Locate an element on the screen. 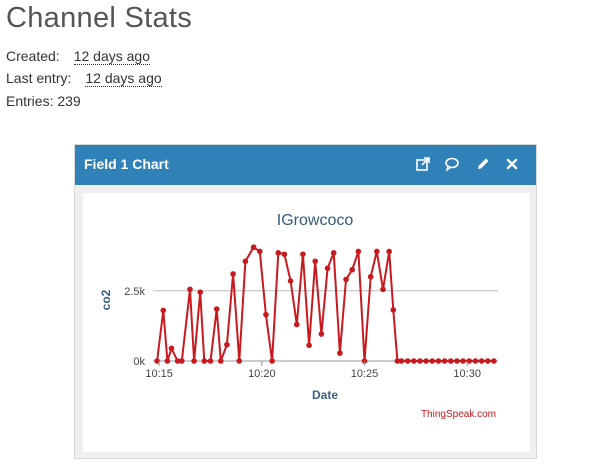 This screenshot has width=593, height=467. y-tick-label: 2.5k is located at coordinates (134, 292).